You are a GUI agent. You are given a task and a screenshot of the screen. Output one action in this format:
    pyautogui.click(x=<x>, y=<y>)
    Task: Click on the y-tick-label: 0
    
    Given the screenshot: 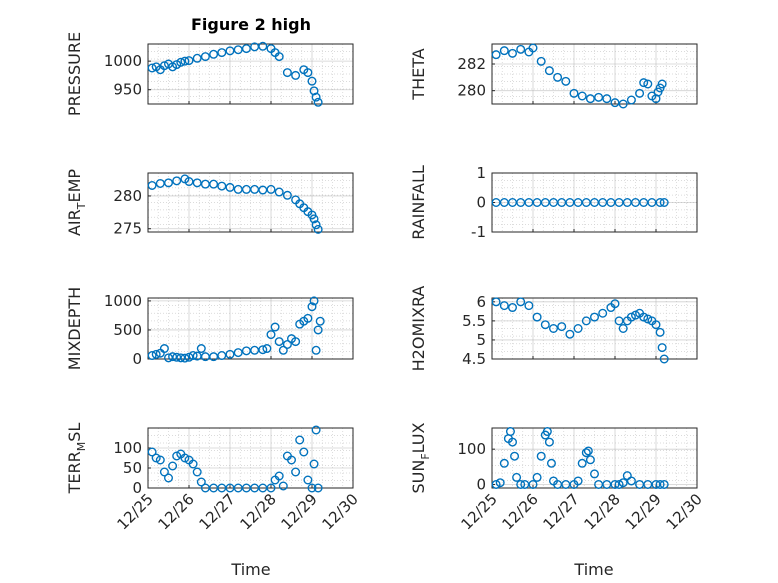 What is the action you would take?
    pyautogui.click(x=137, y=359)
    